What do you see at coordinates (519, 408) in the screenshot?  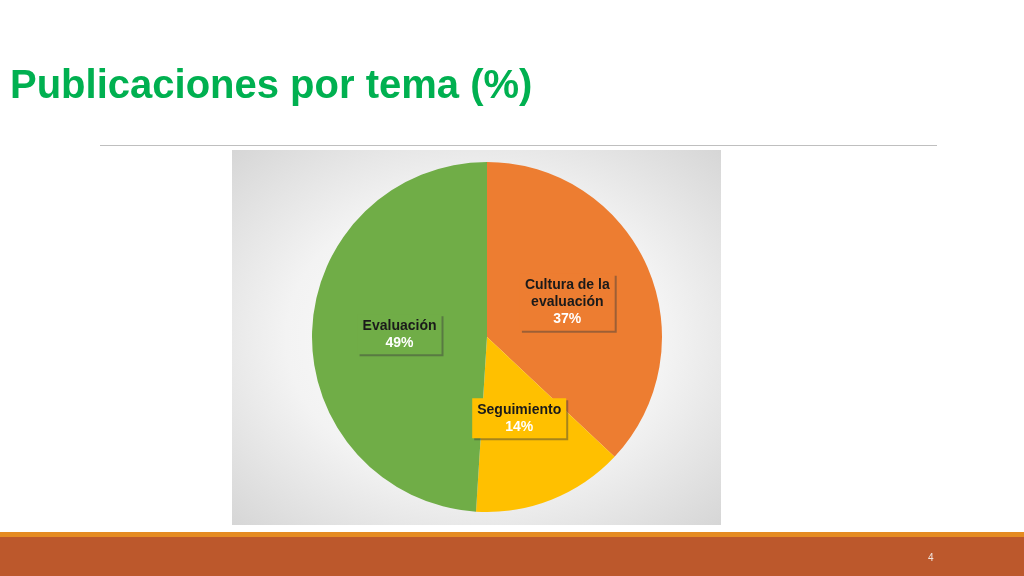 I see `slice-label: Seguimiento` at bounding box center [519, 408].